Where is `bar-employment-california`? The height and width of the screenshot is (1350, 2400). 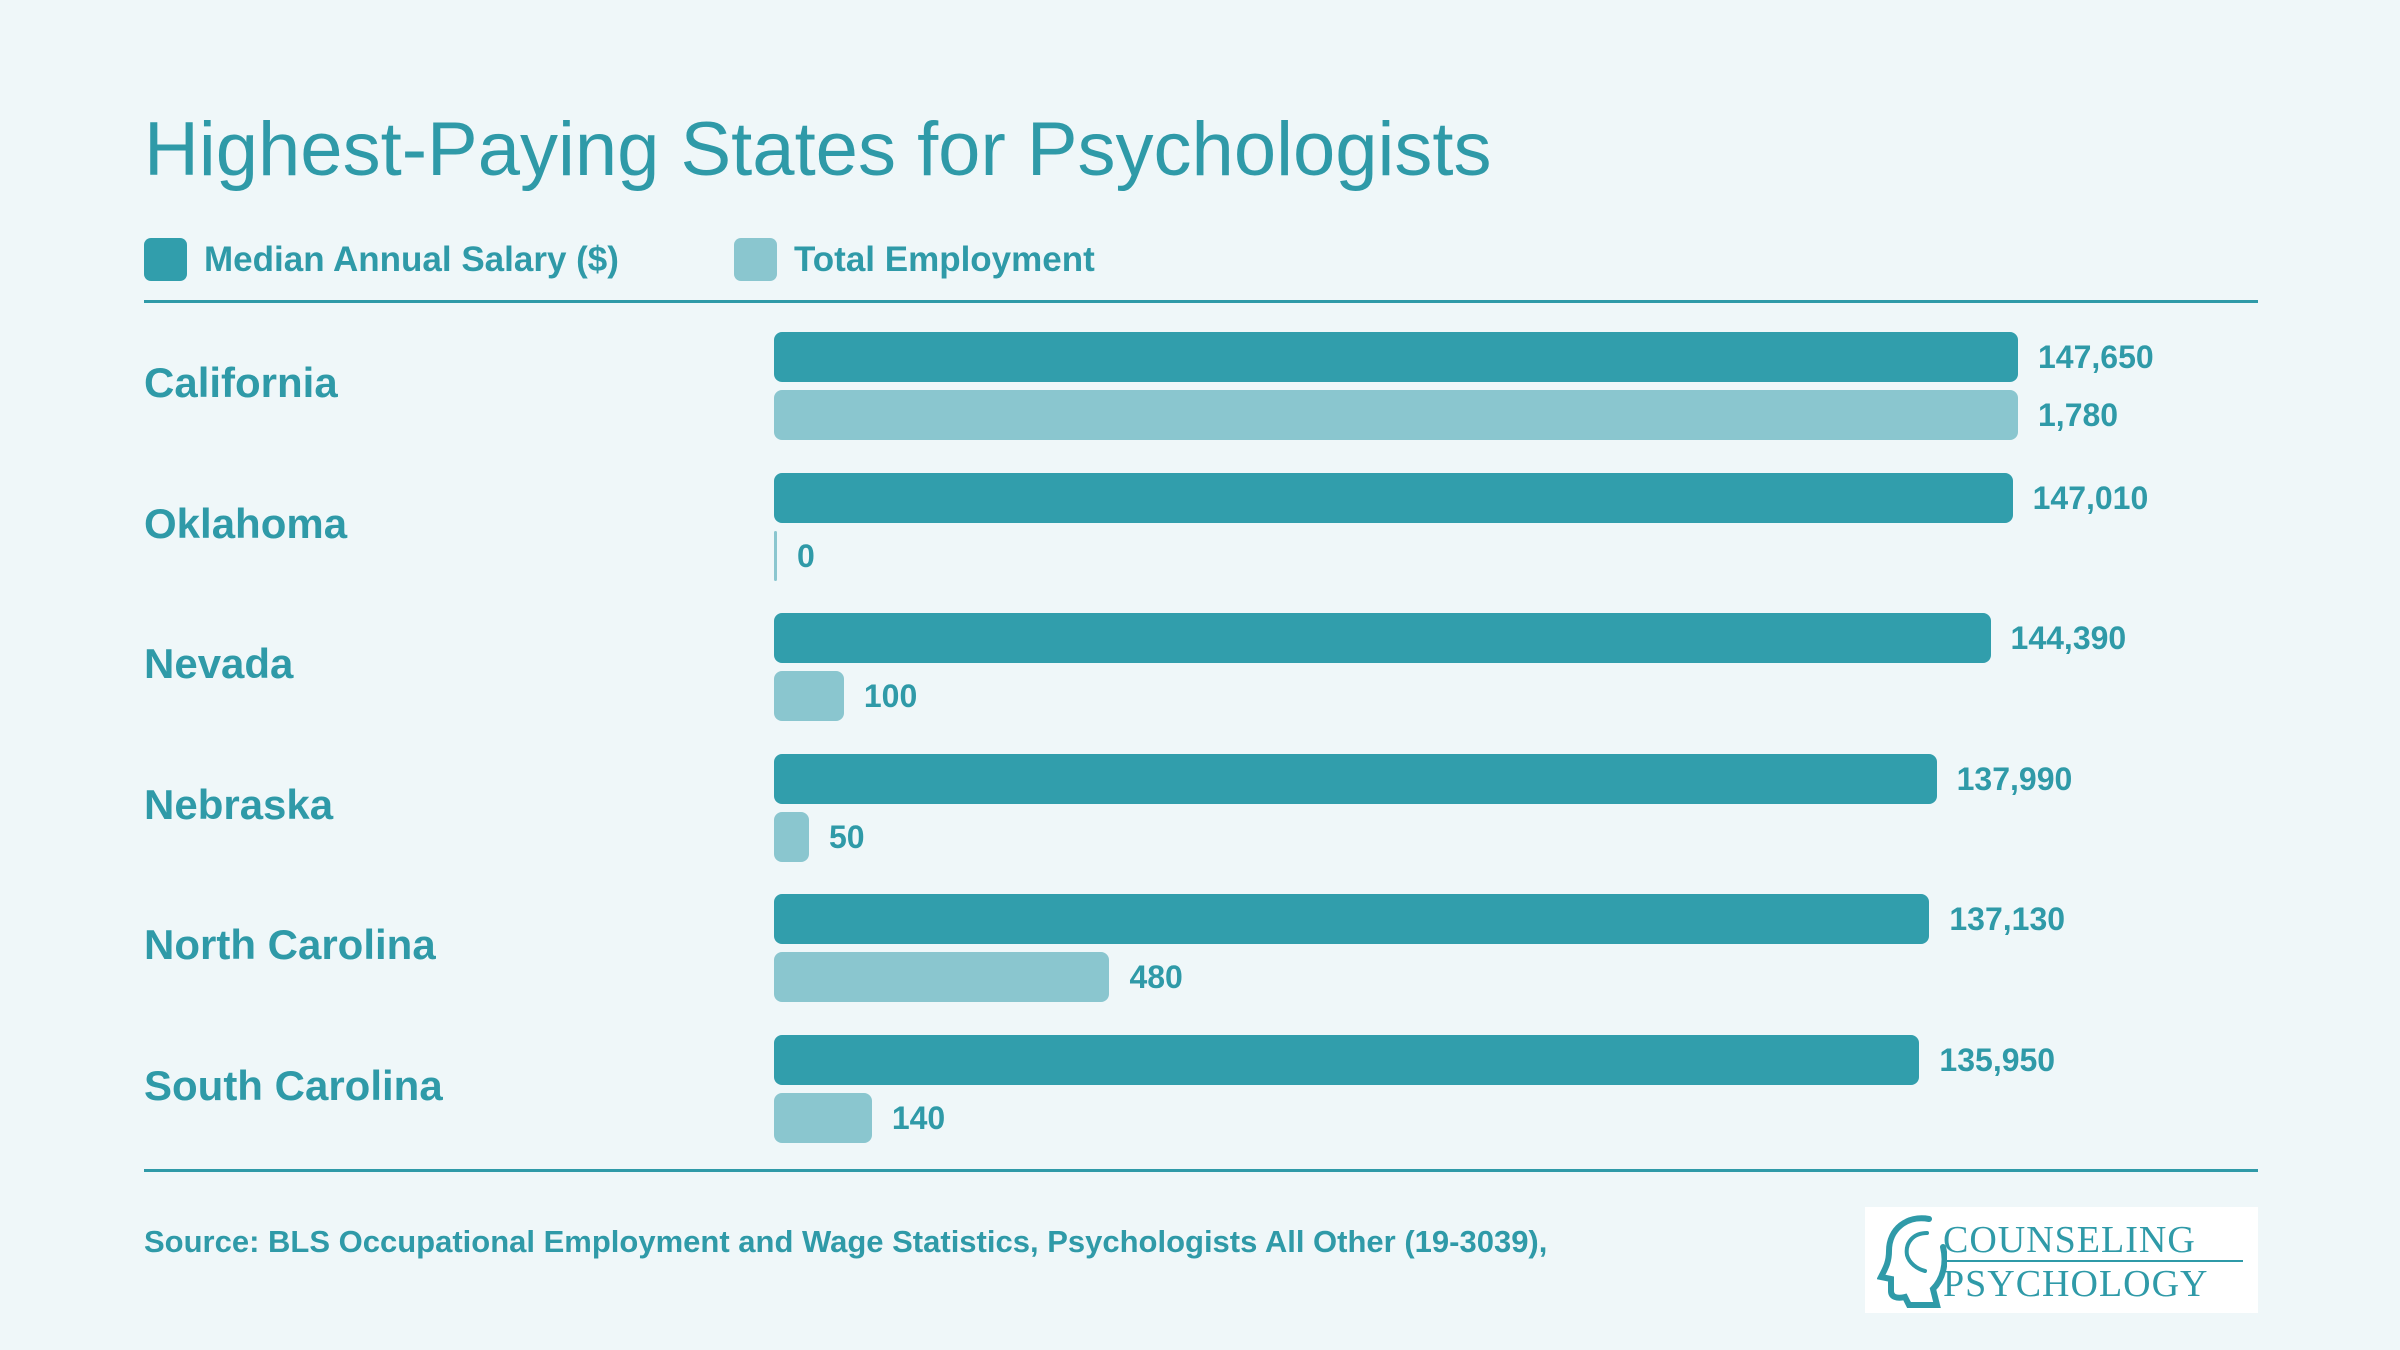
bar-employment-california is located at coordinates (1396, 415).